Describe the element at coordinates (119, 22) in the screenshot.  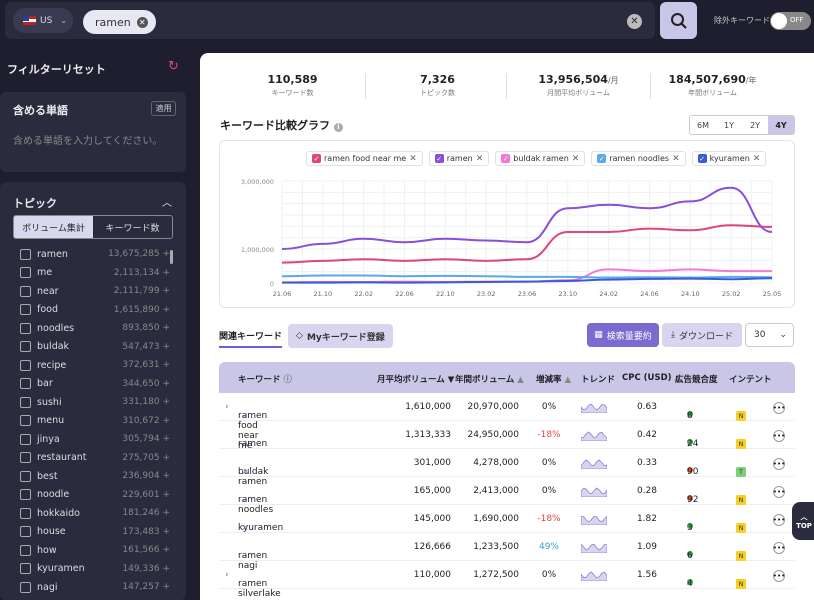
I see `query-chip: ramen ✕` at that location.